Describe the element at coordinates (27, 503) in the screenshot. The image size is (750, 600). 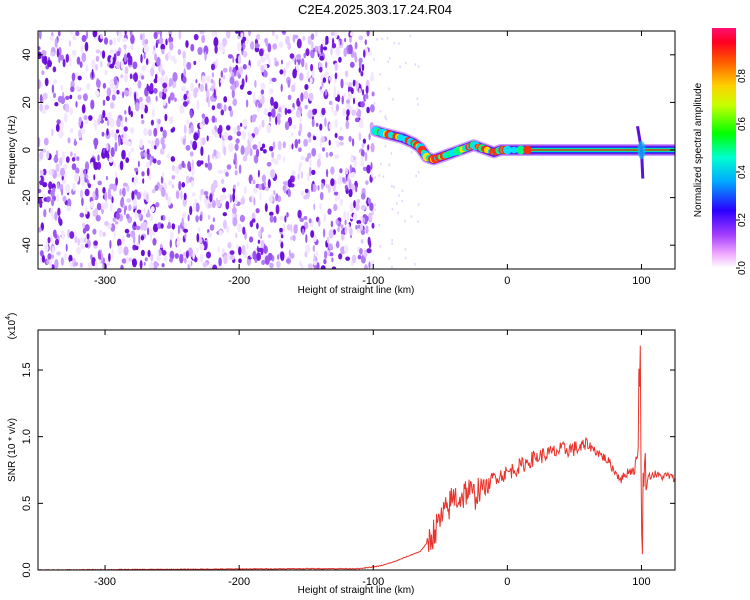
I see `y-tick-label: 0.5` at that location.